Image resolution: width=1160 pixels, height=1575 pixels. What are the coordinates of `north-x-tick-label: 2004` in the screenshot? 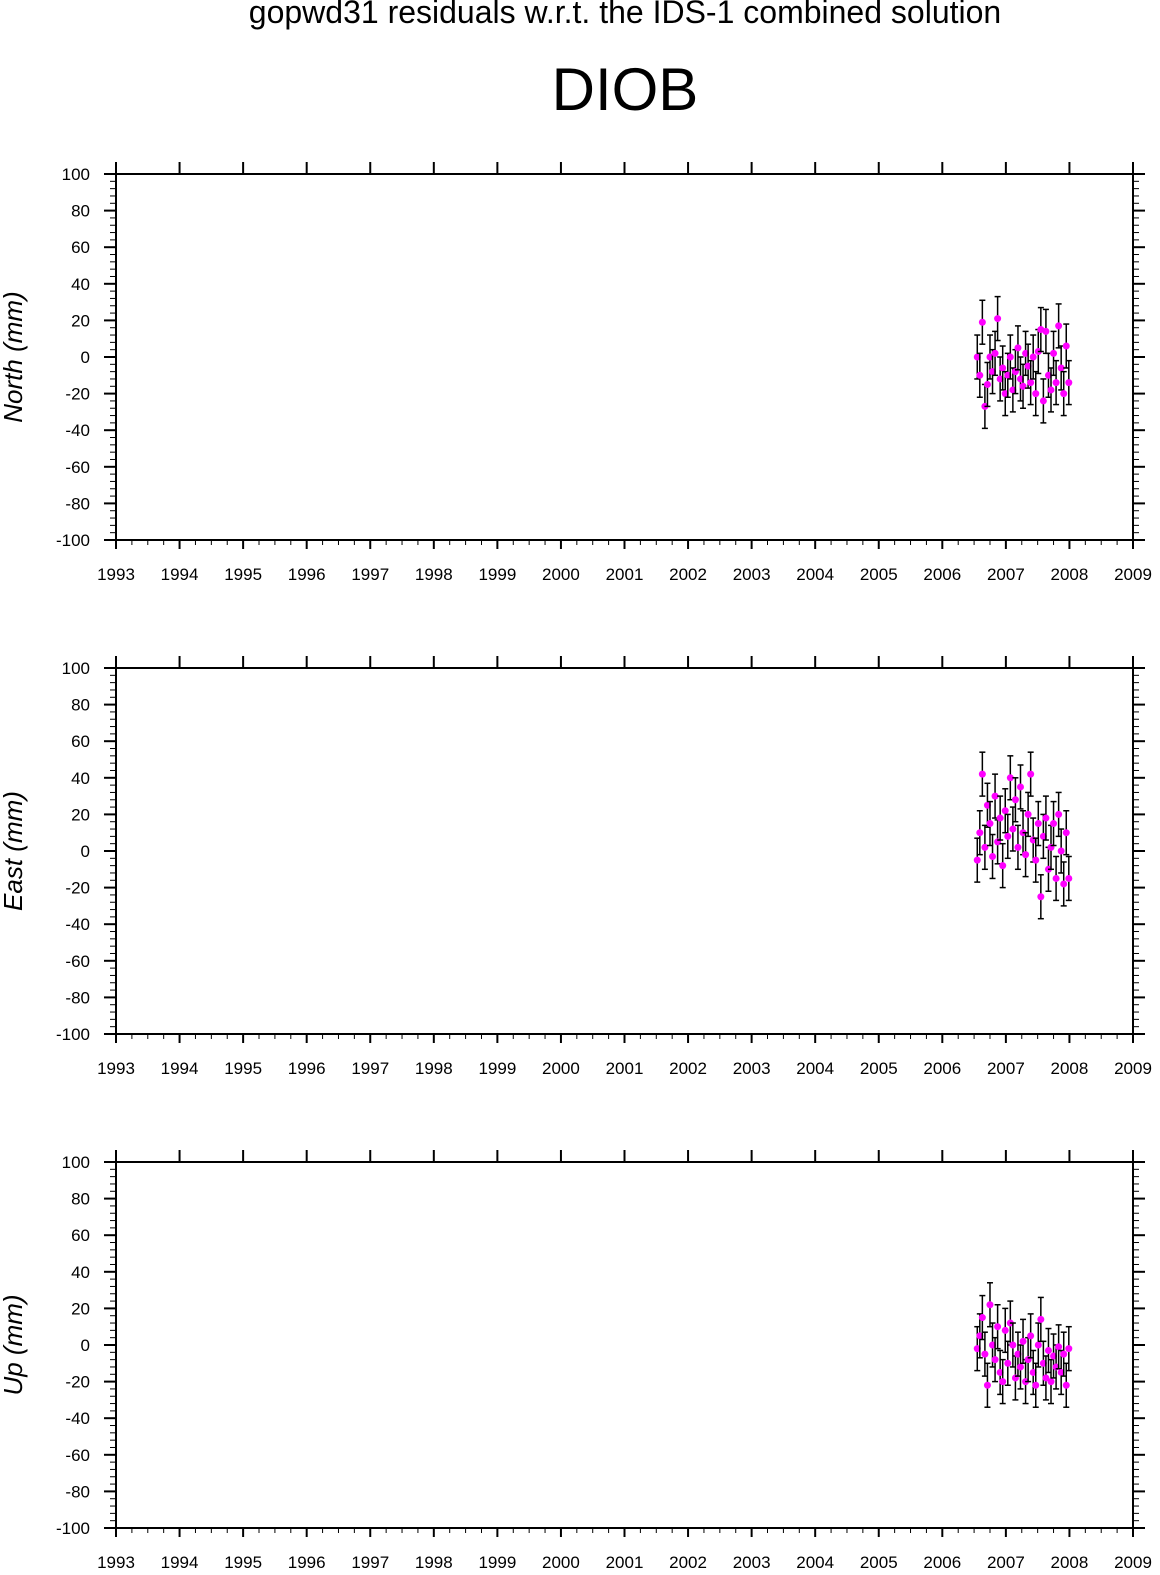 It's located at (815, 574).